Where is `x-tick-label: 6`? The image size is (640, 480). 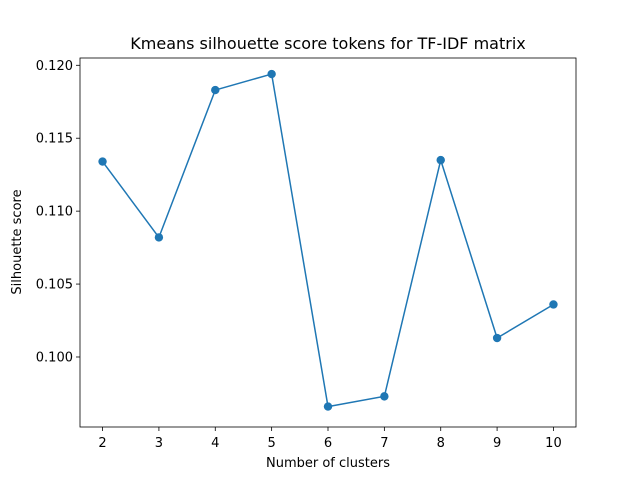 x-tick-label: 6 is located at coordinates (328, 443).